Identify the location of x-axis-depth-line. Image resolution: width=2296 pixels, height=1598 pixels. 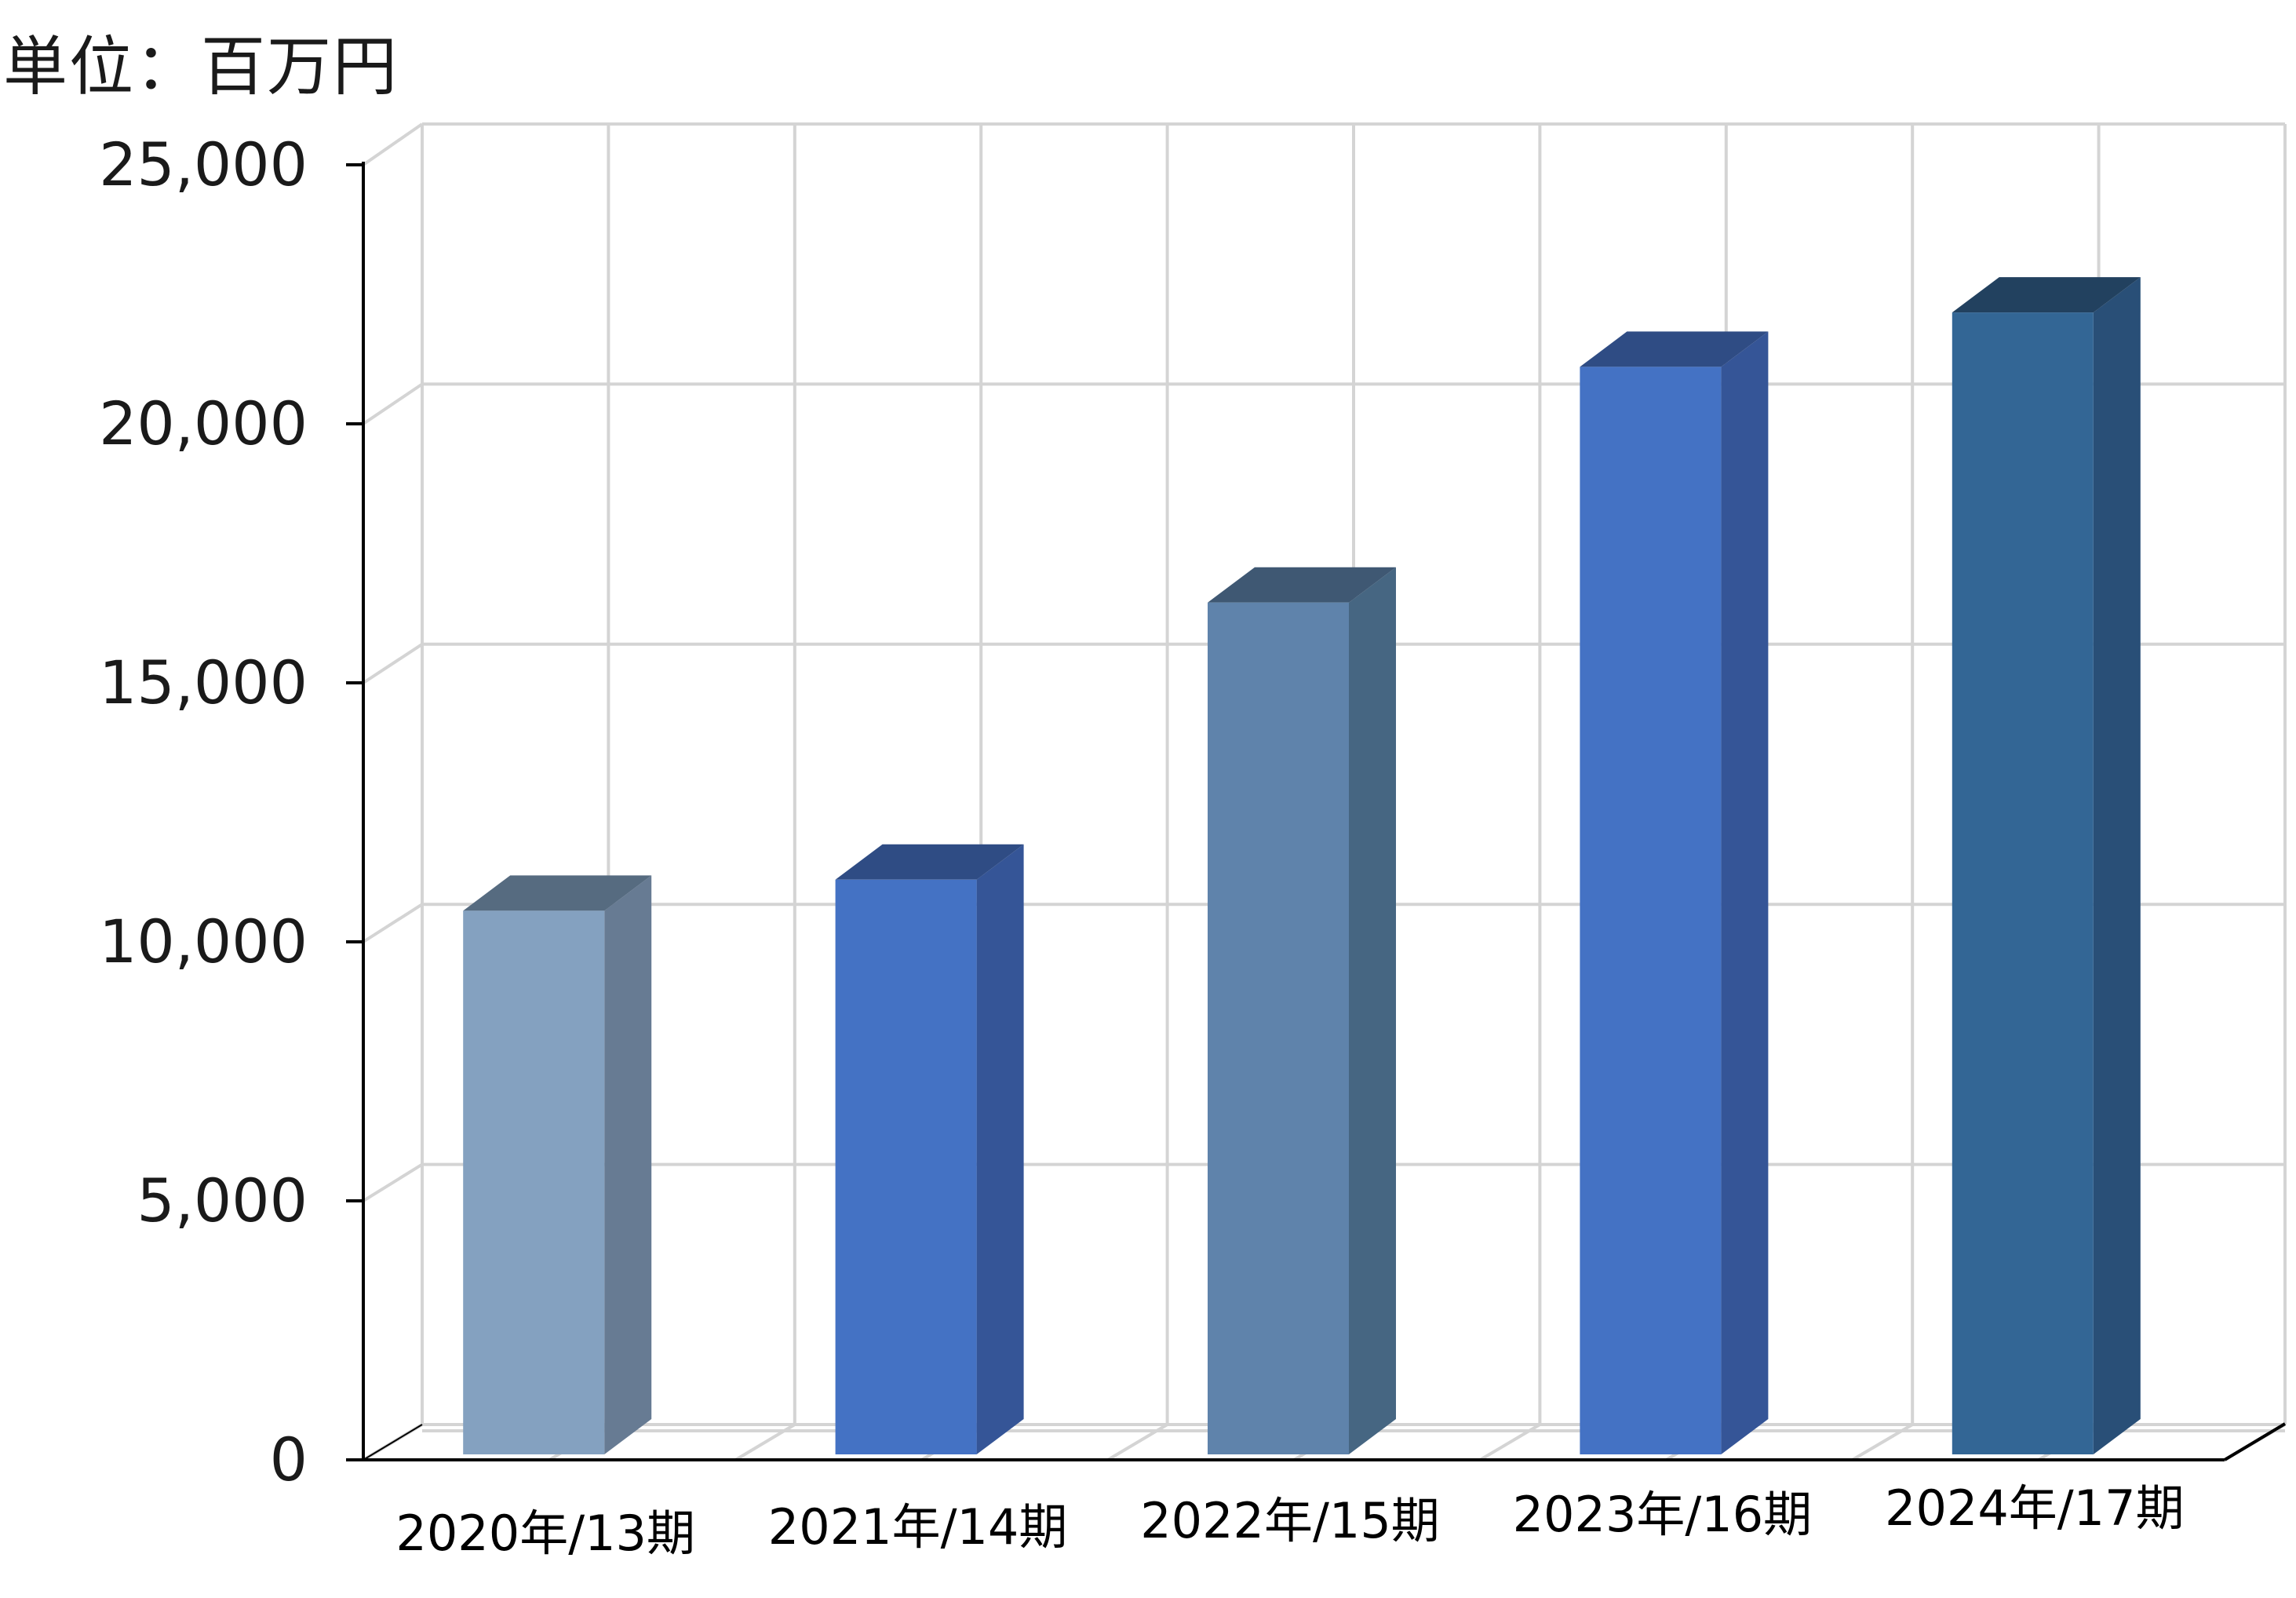
(2255, 1441).